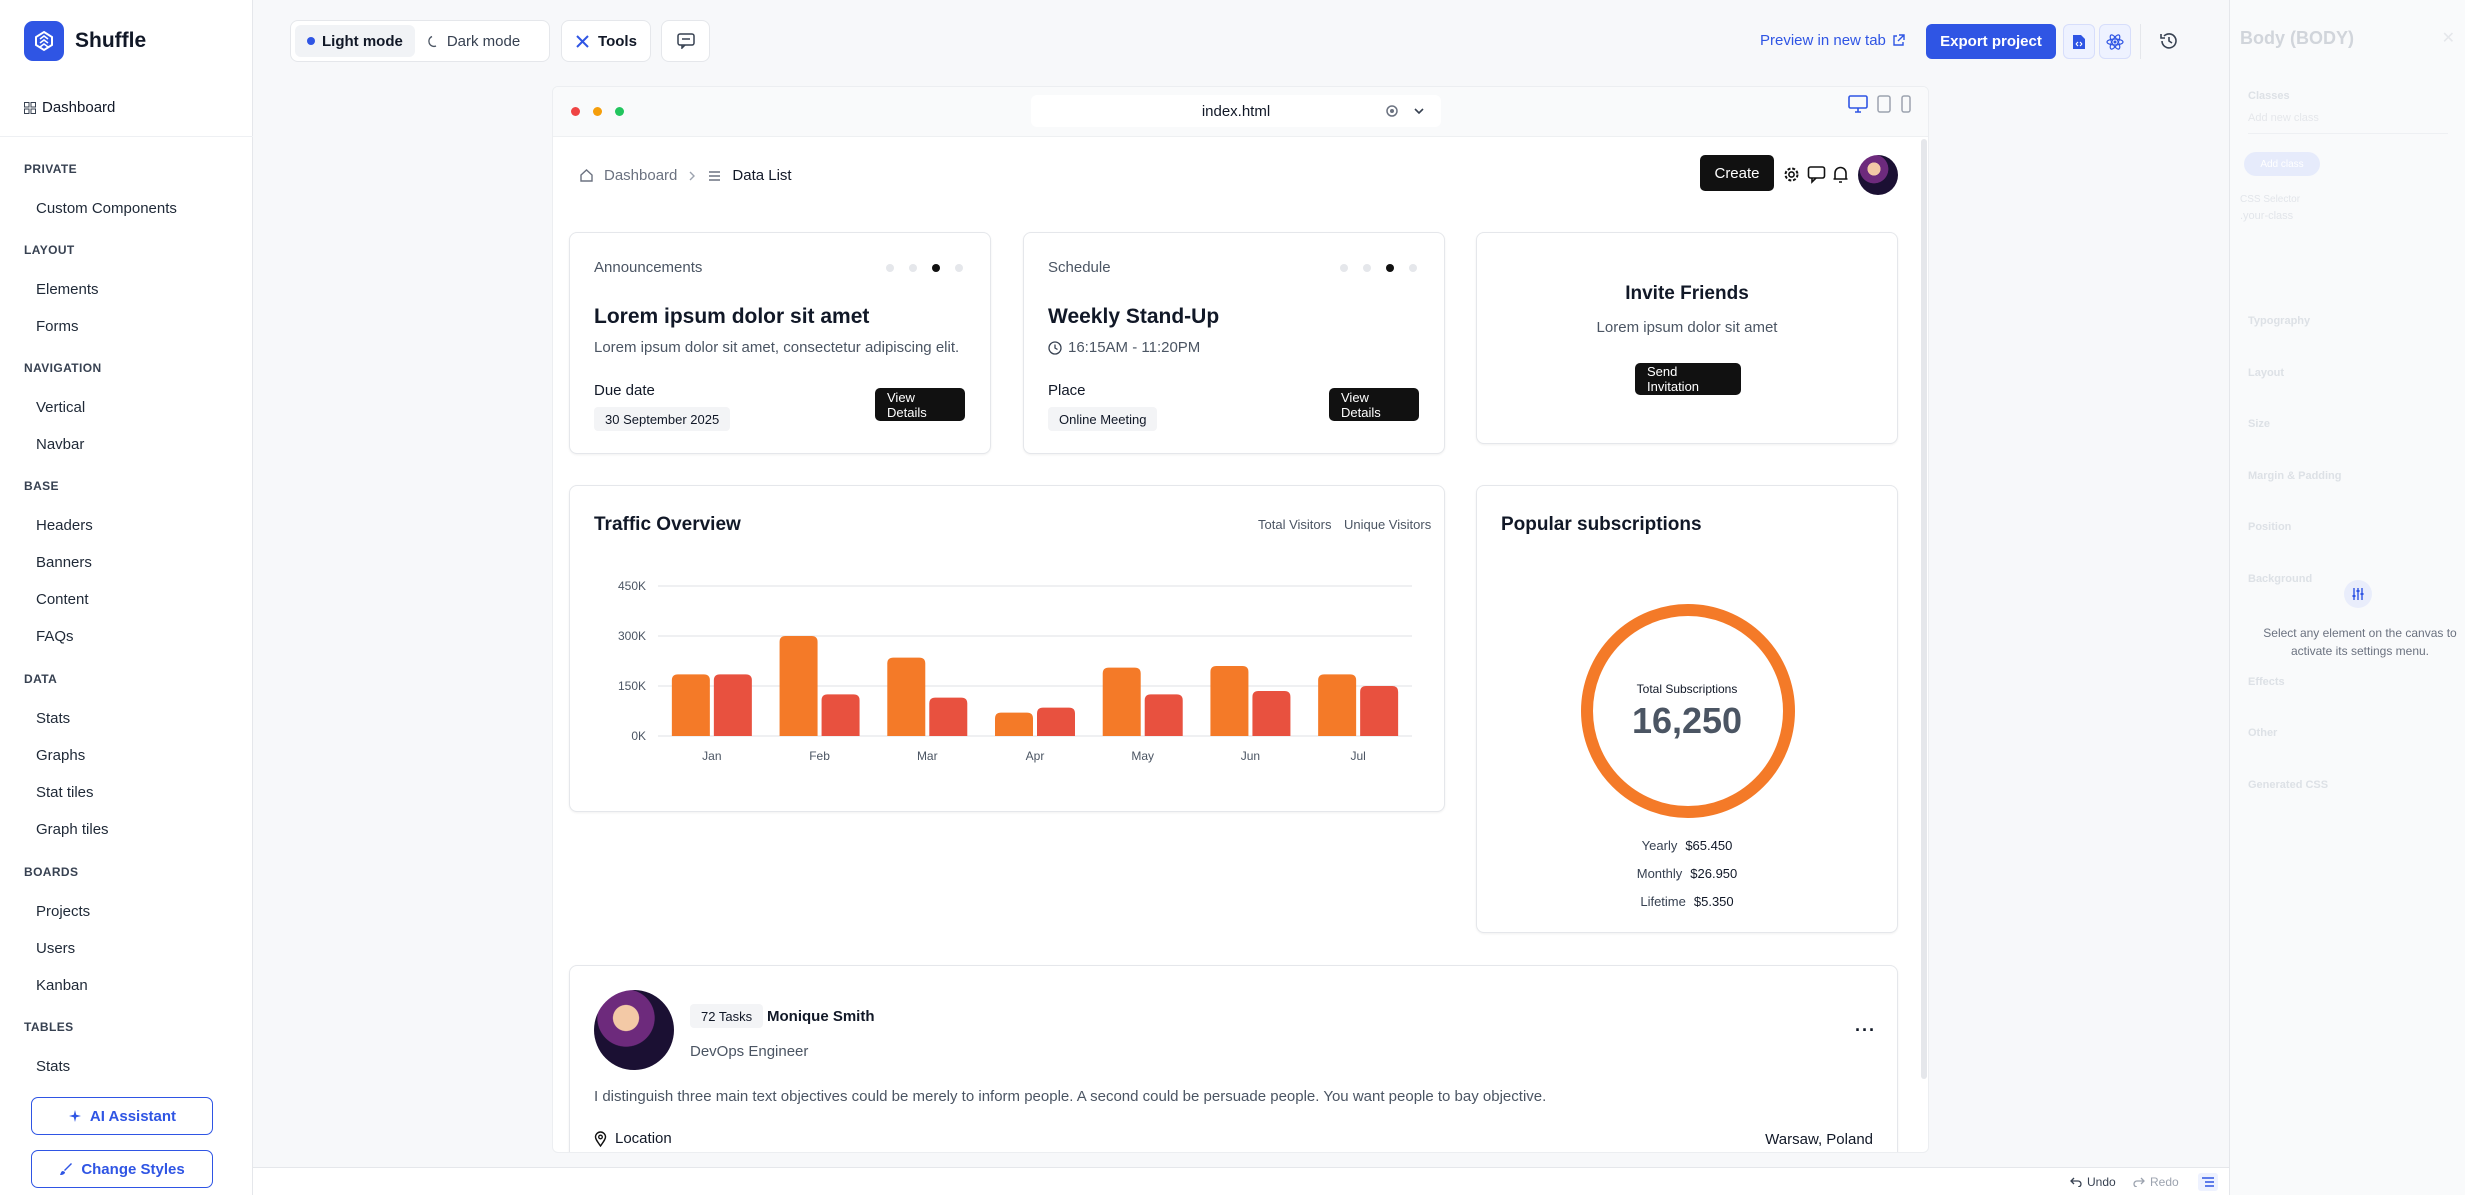 This screenshot has height=1195, width=2465. Describe the element at coordinates (1865, 1030) in the screenshot. I see `more-icon: ···` at that location.